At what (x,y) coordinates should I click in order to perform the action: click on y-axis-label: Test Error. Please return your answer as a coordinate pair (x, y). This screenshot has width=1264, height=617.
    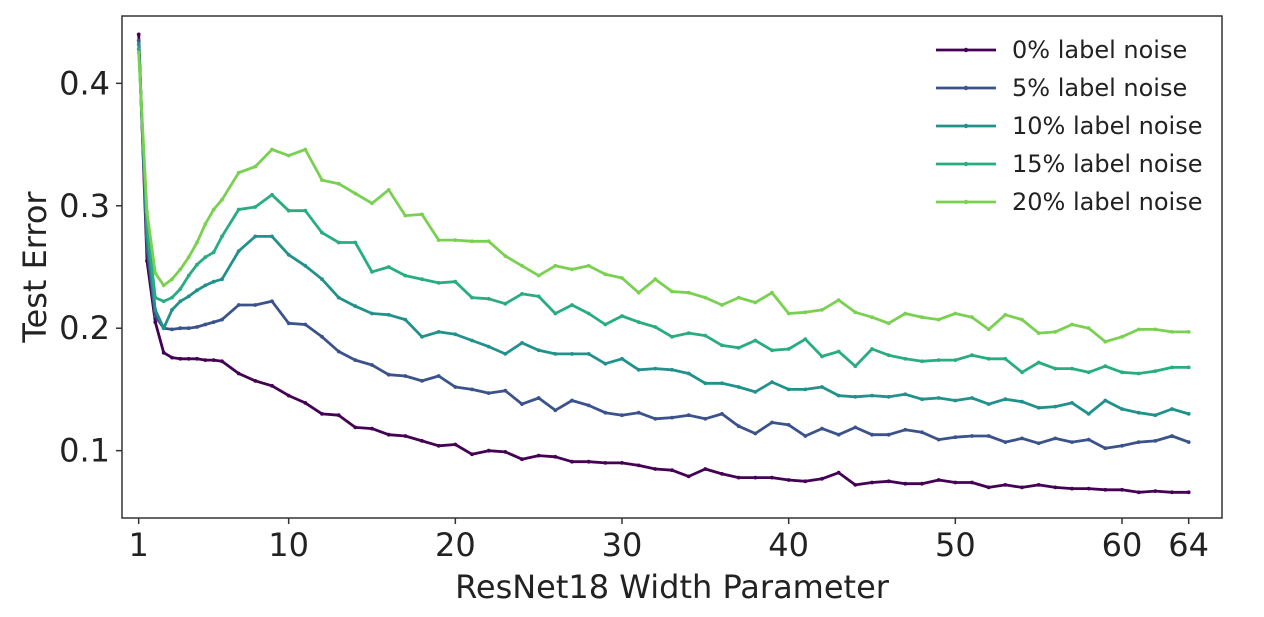
    Looking at the image, I should click on (35, 267).